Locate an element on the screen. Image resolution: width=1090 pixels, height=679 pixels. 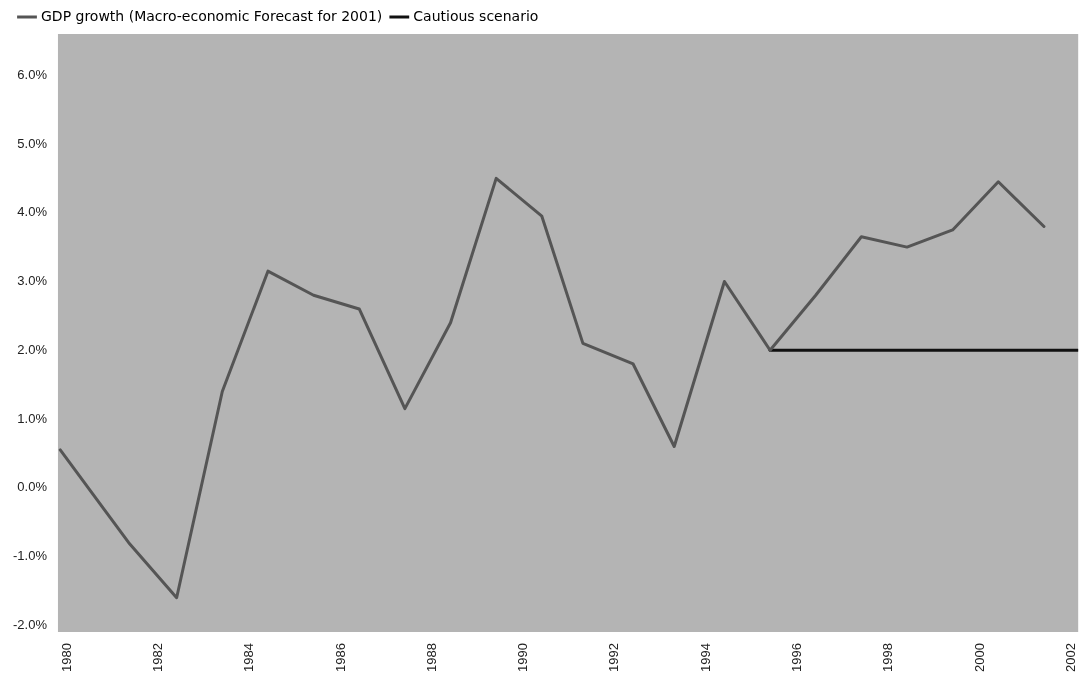
x-tick-label: 1998 is located at coordinates (888, 657).